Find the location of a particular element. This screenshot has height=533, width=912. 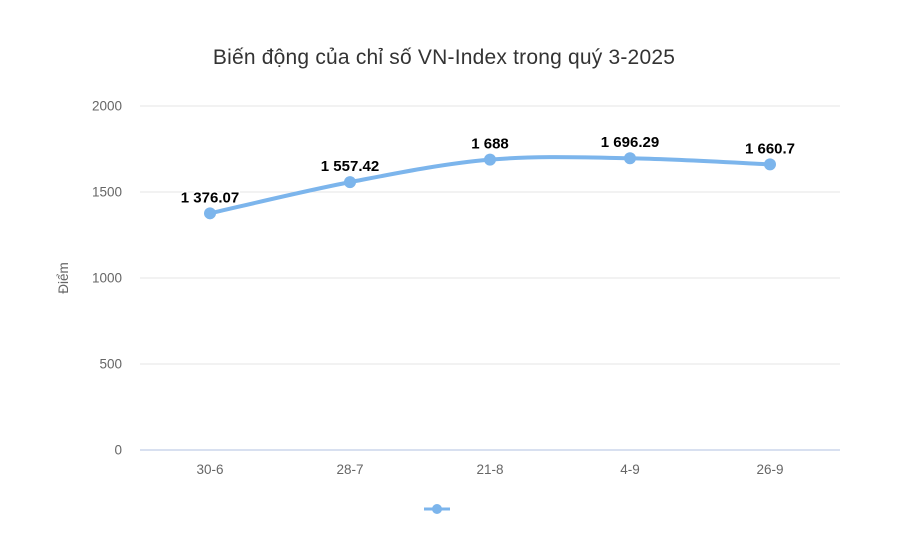

x-tick-label: 21-8 is located at coordinates (489, 469).